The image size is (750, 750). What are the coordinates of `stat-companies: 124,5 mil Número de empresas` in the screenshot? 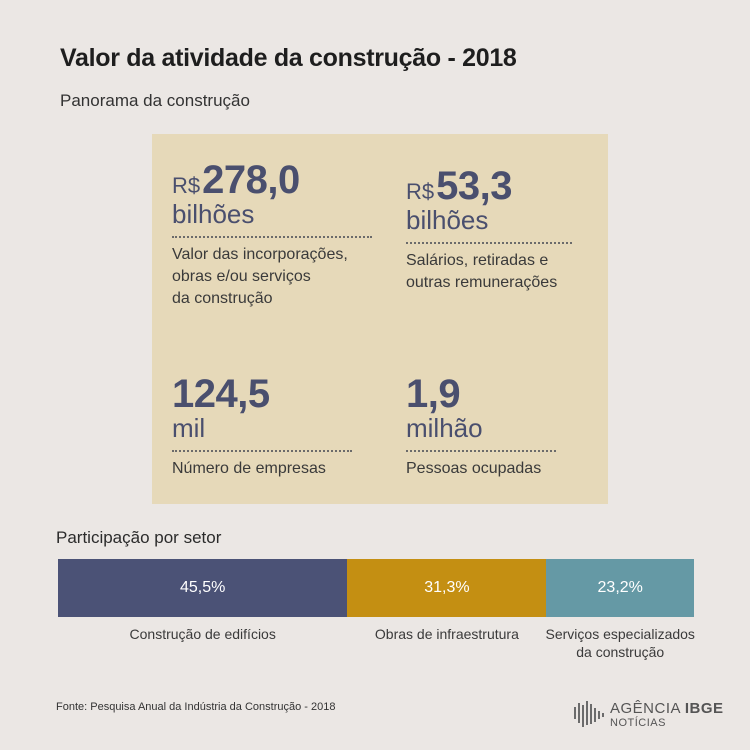 It's located at (262, 427).